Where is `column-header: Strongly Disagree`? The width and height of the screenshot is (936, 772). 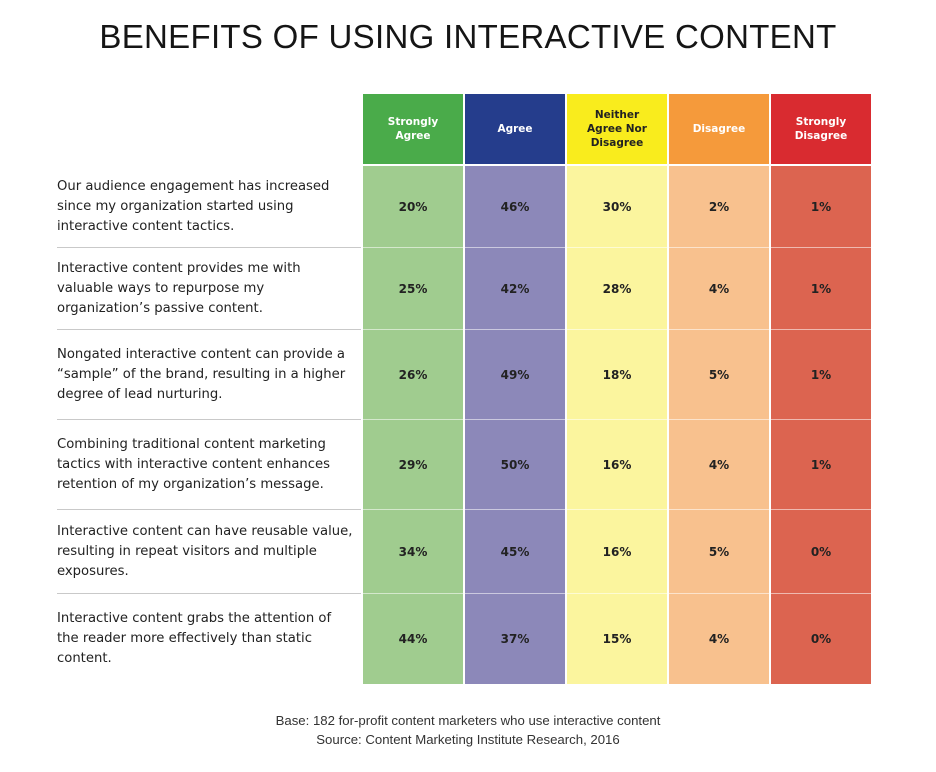 column-header: Strongly Disagree is located at coordinates (821, 130).